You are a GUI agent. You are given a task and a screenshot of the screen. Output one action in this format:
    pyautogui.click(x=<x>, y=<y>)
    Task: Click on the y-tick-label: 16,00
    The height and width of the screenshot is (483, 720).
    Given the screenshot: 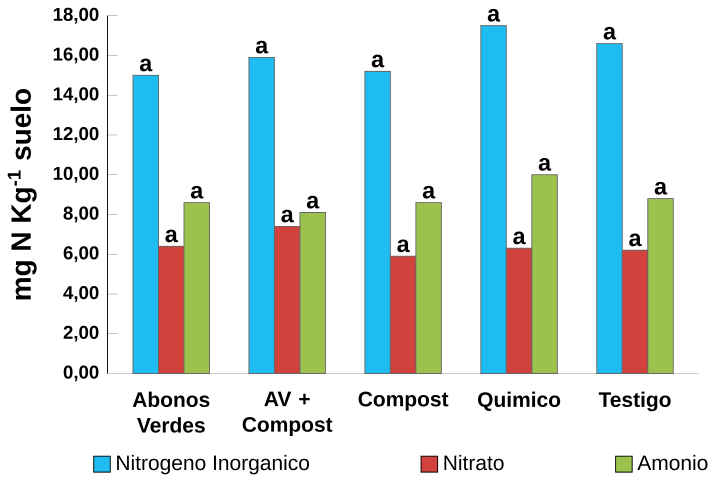 What is the action you would take?
    pyautogui.click(x=76, y=56)
    